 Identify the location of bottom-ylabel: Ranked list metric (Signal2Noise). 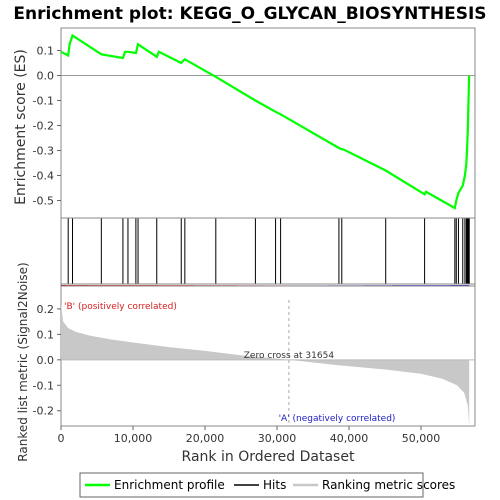
(23, 361).